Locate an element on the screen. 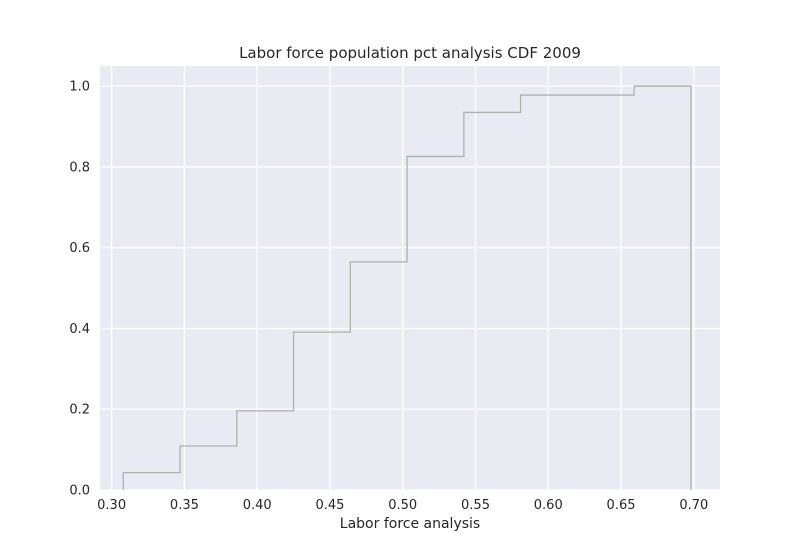 The width and height of the screenshot is (800, 554). x-tick-label: 0.40 is located at coordinates (257, 505).